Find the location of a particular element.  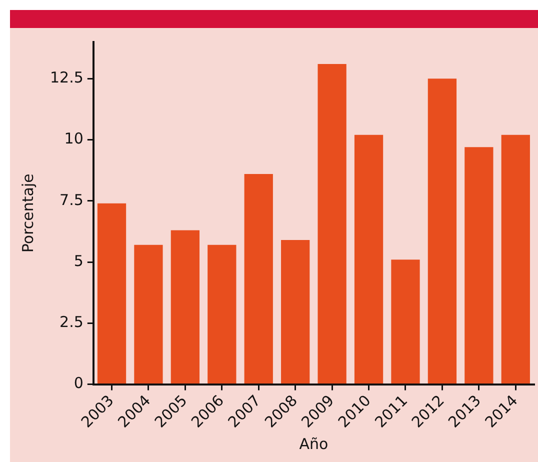

y-tick-label: 0 is located at coordinates (79, 383).